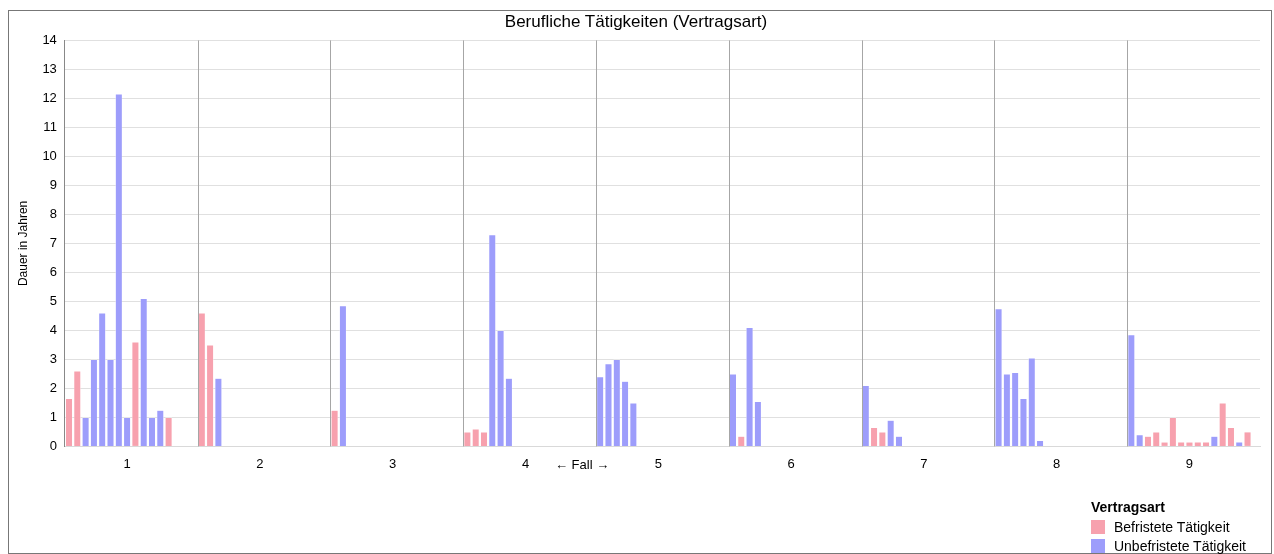  Describe the element at coordinates (127, 463) in the screenshot. I see `x-tick-label: 1` at that location.